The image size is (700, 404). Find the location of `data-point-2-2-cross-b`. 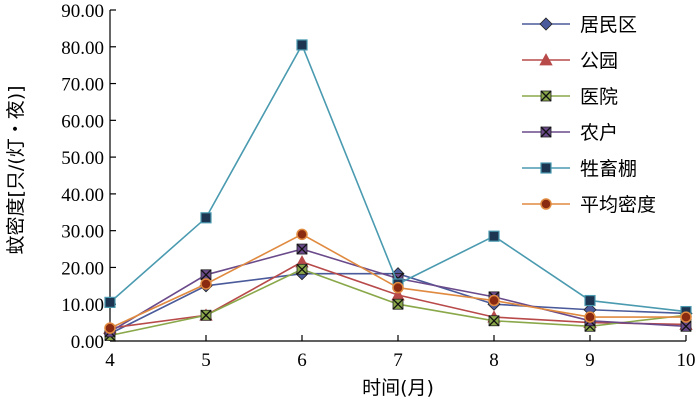

data-point-2-2-cross-b is located at coordinates (302, 269).